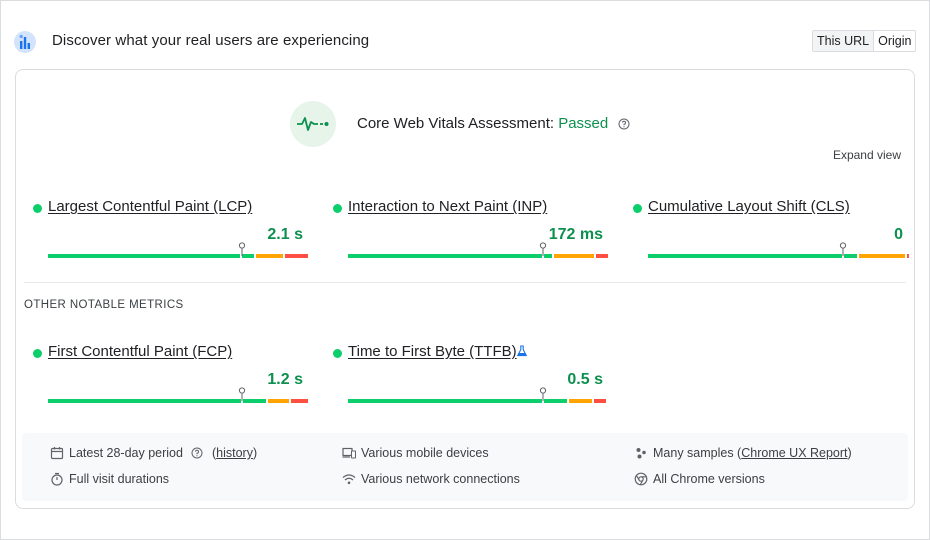 This screenshot has height=540, width=930. I want to click on chrome-icon, so click(641, 479).